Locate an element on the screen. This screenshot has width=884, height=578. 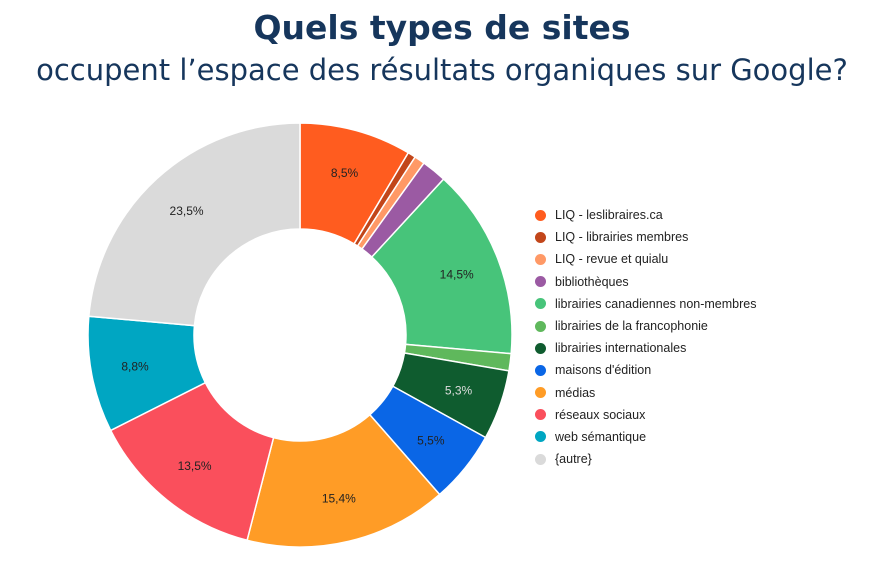
legend-item-11: {autre} is located at coordinates (705, 459).